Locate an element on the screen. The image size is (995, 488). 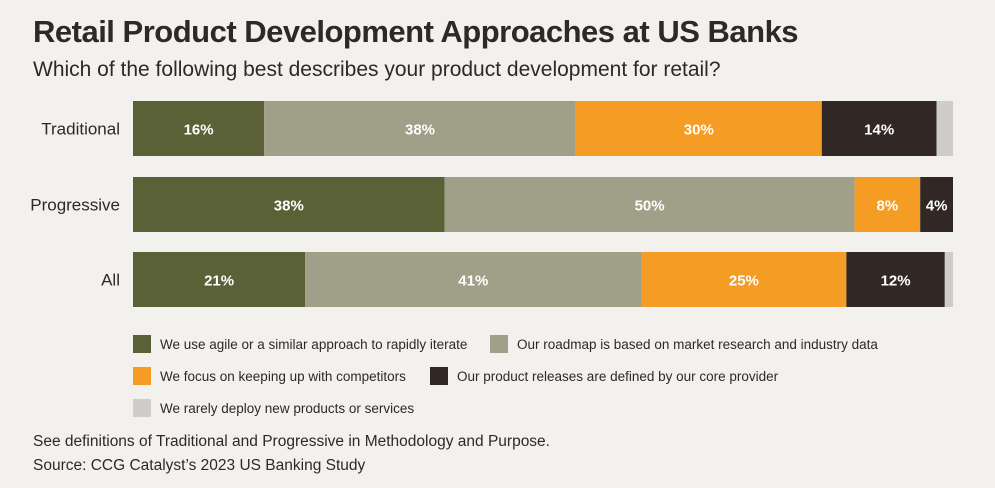
legend-item-competitors: We focus on keeping up with competitors is located at coordinates (269, 376).